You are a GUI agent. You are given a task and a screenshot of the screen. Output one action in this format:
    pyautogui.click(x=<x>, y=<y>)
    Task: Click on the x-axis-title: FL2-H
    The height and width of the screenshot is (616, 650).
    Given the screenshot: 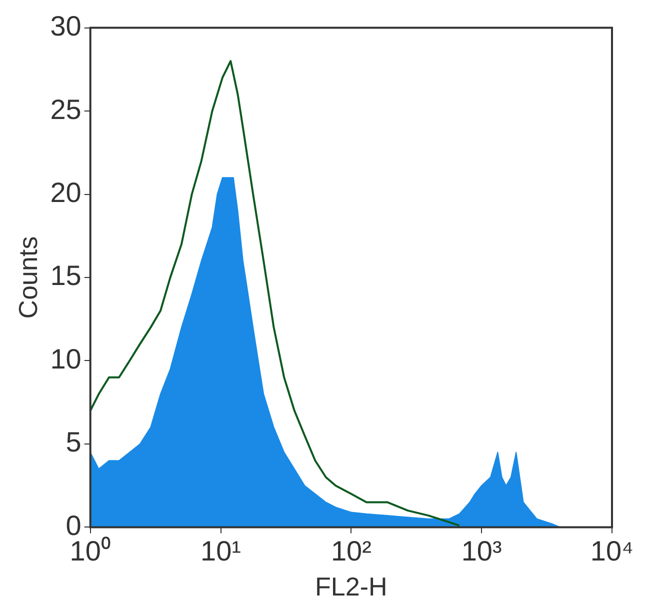 What is the action you would take?
    pyautogui.click(x=351, y=587)
    